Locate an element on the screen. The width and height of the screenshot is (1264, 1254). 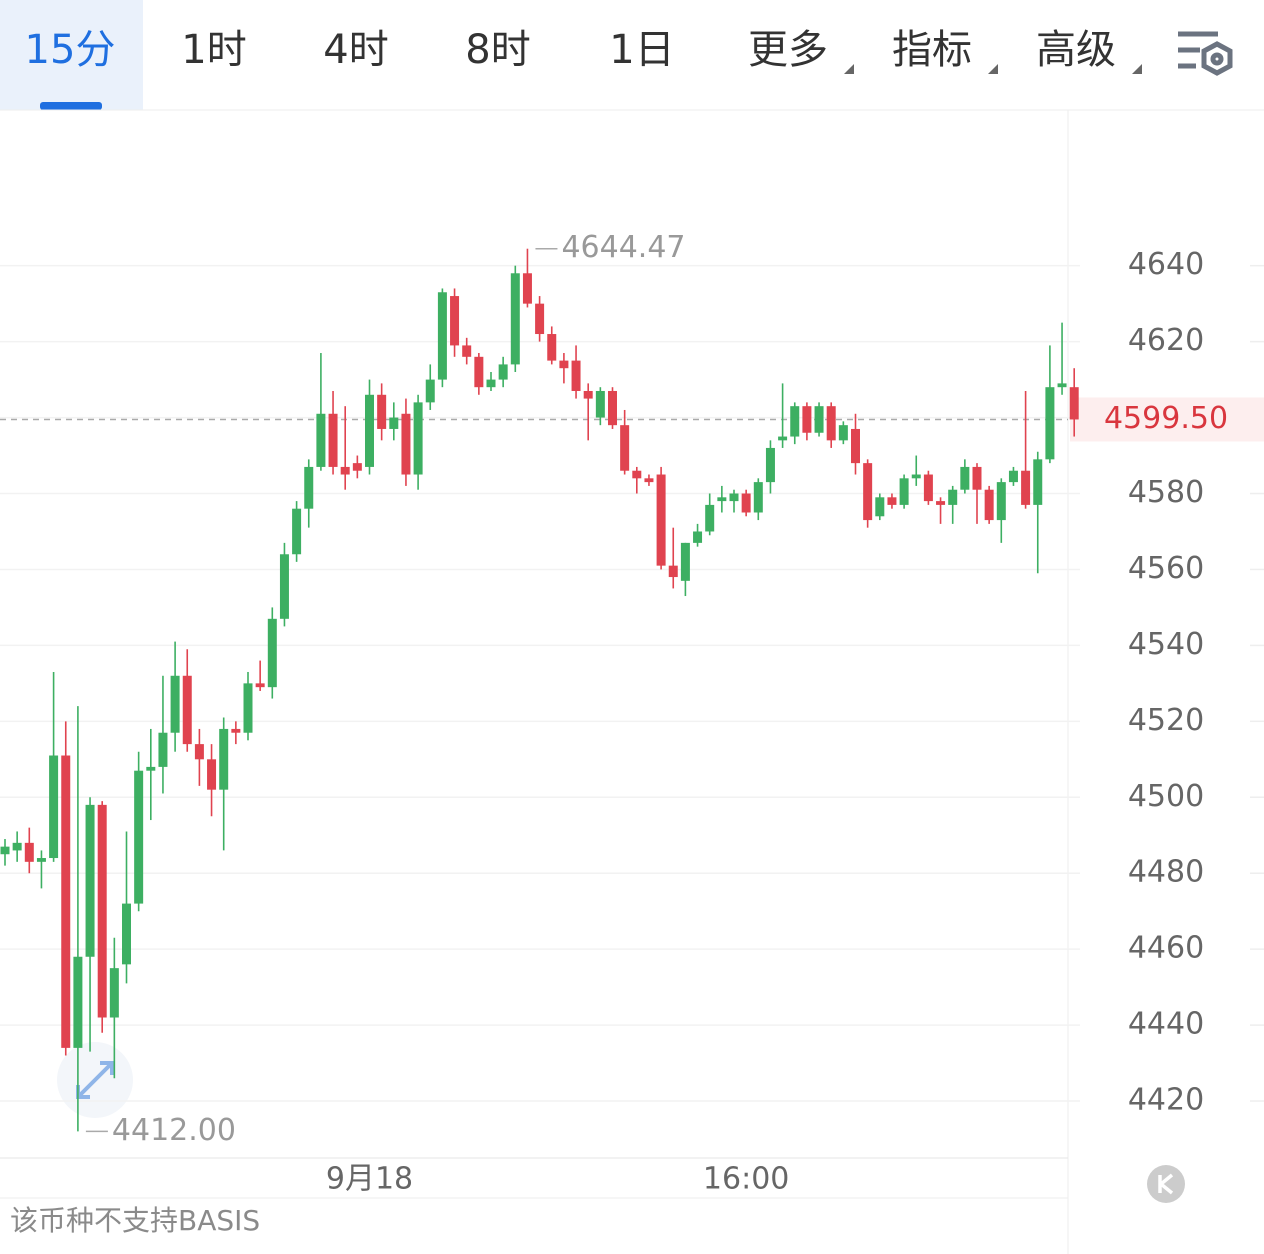
expand-icon is located at coordinates (95, 1080).